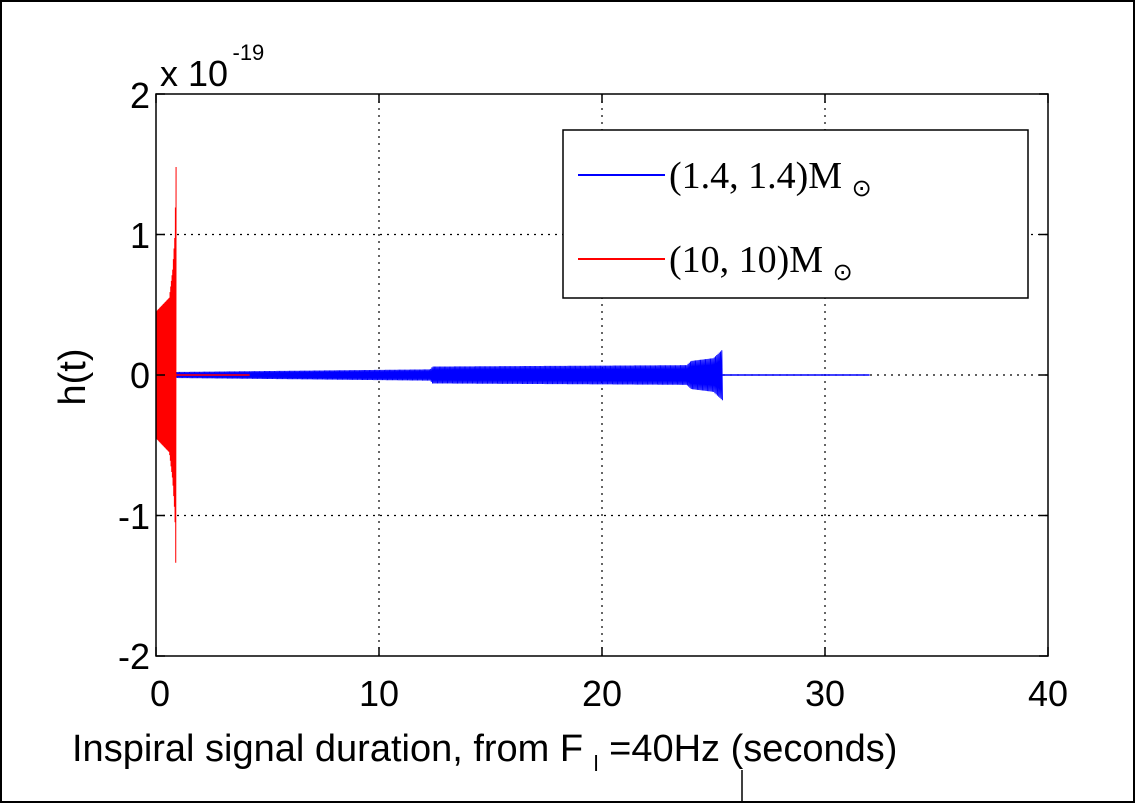 This screenshot has width=1135, height=803. What do you see at coordinates (249, 52) in the screenshot?
I see `y-exponent-power: -19` at bounding box center [249, 52].